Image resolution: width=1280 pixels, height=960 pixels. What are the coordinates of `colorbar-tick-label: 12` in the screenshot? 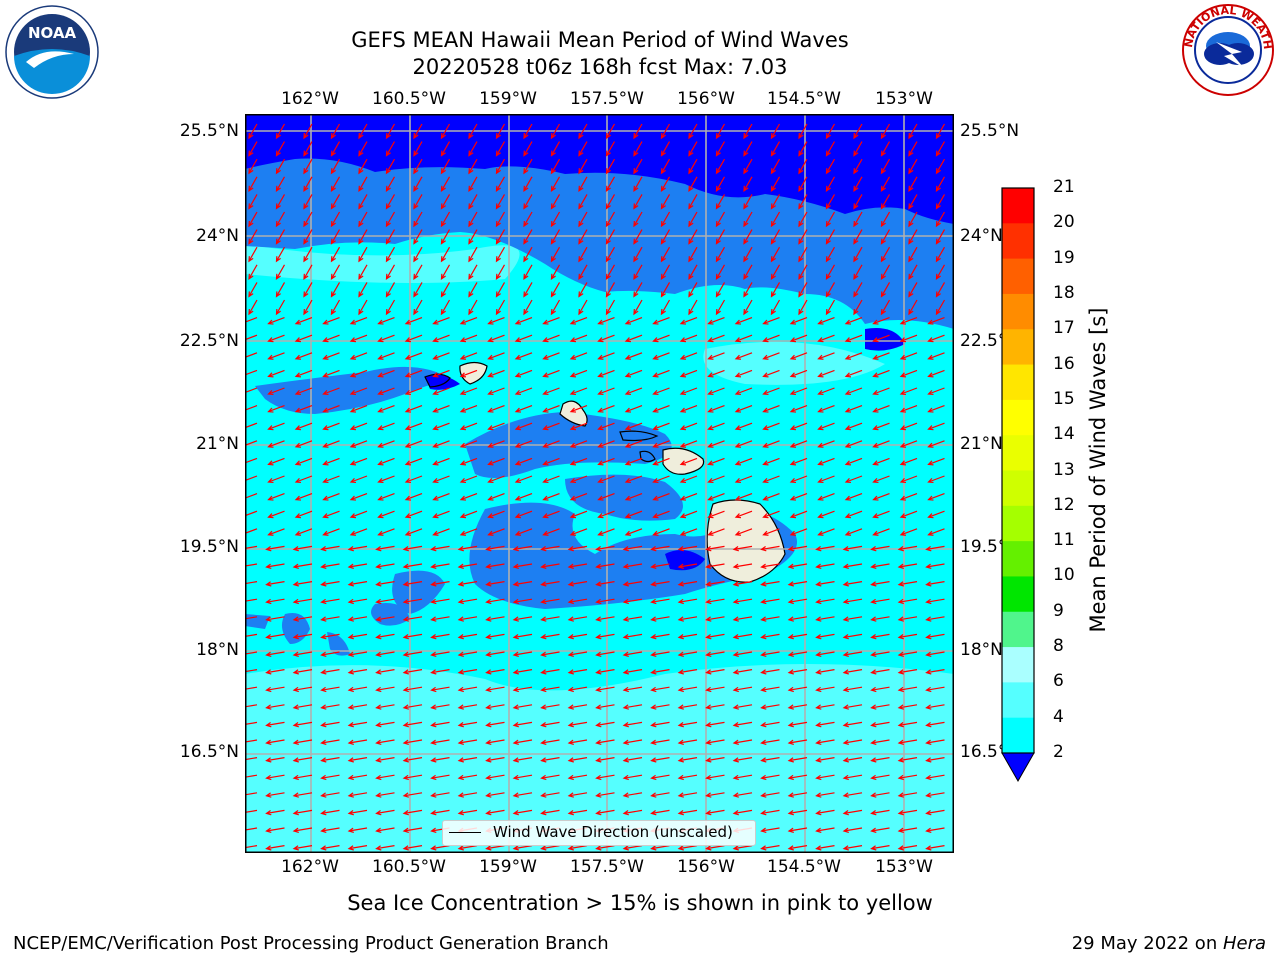 It's located at (1064, 504).